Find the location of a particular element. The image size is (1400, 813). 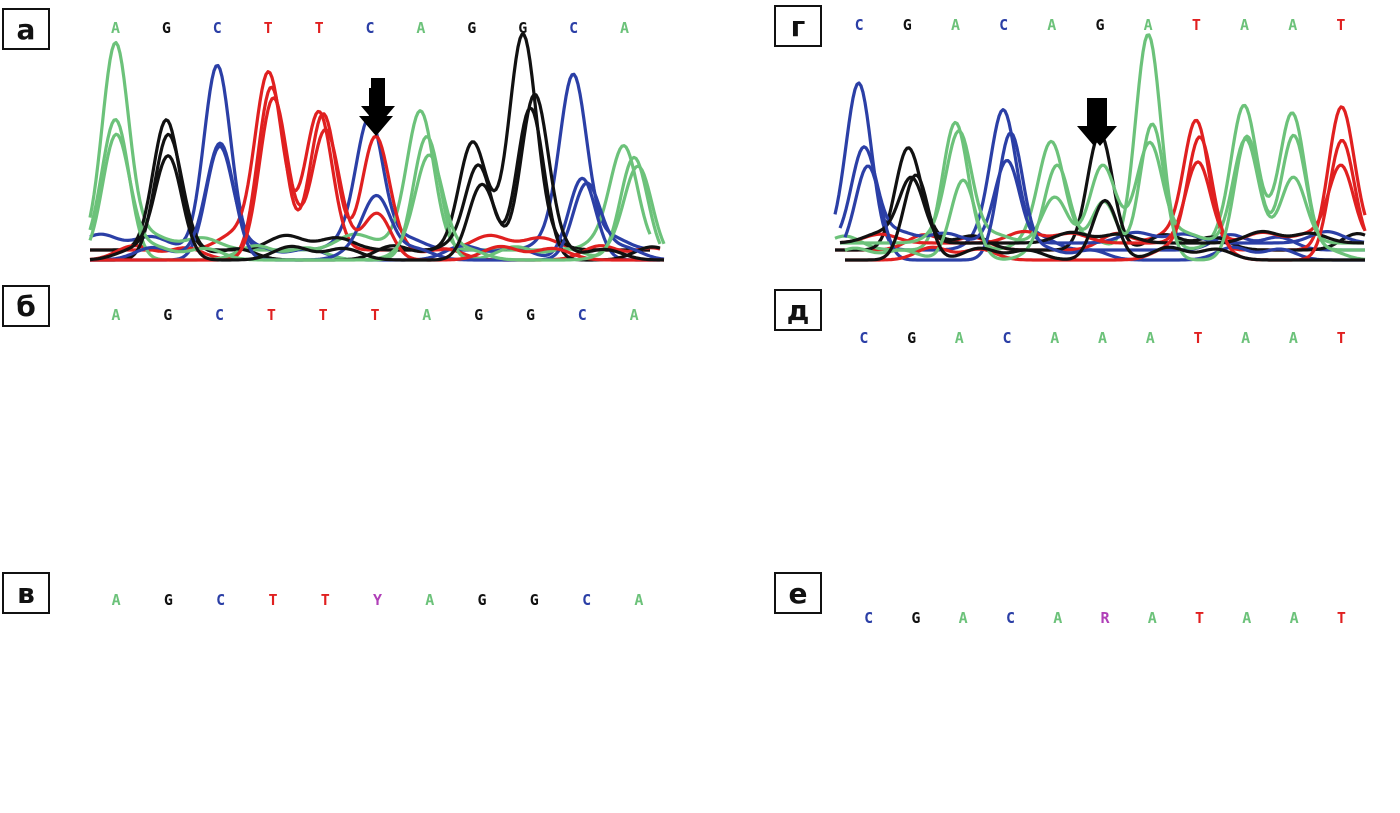

base-call: R is located at coordinates (1105, 618).